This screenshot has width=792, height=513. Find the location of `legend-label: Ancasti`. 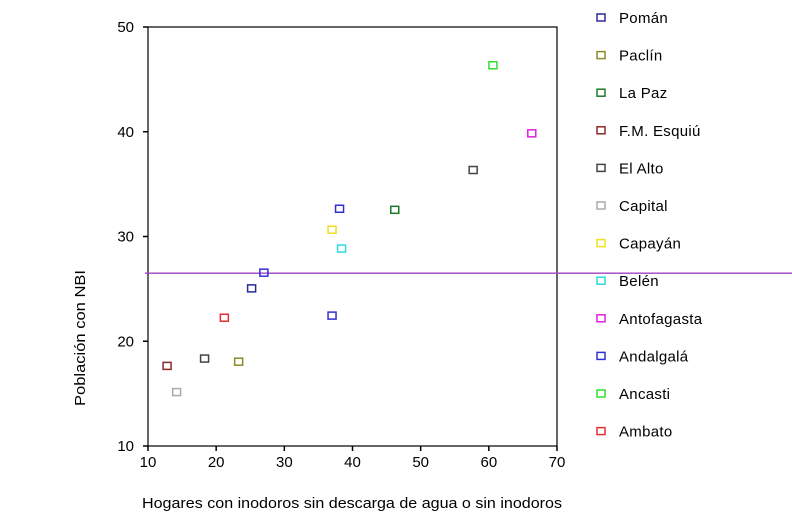

legend-label: Ancasti is located at coordinates (644, 394).